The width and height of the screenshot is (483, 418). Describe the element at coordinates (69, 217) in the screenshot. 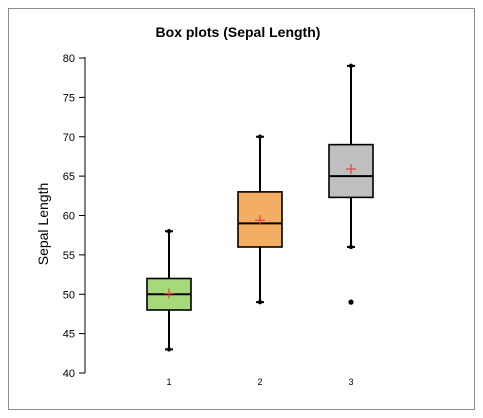

I see `y-tick-label: 60` at that location.